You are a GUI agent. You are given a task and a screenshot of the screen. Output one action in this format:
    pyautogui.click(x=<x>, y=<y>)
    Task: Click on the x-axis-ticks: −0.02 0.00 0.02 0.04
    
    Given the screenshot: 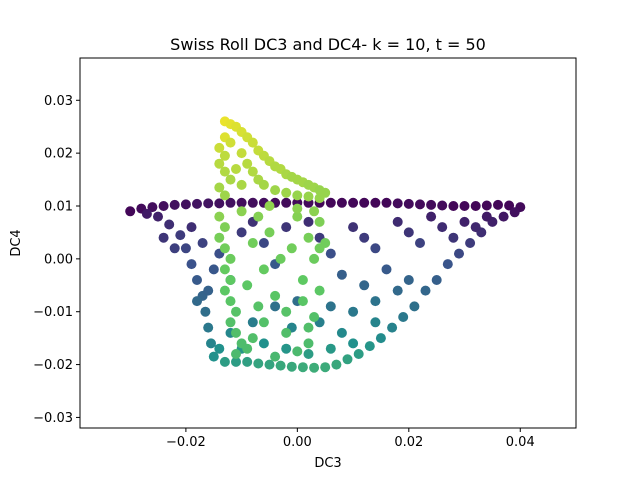 What is the action you would take?
    pyautogui.click(x=350, y=439)
    